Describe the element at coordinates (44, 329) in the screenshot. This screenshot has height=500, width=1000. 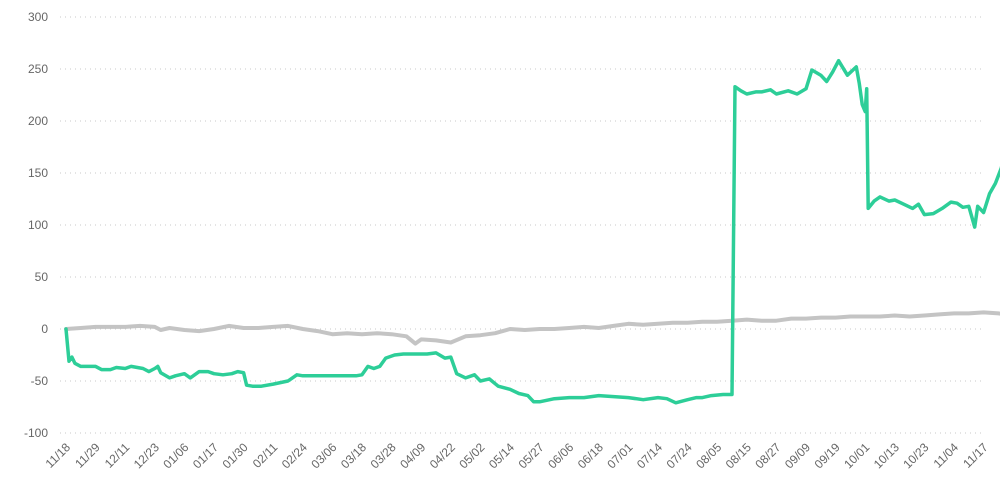
I see `y-tick-label: 0` at that location.